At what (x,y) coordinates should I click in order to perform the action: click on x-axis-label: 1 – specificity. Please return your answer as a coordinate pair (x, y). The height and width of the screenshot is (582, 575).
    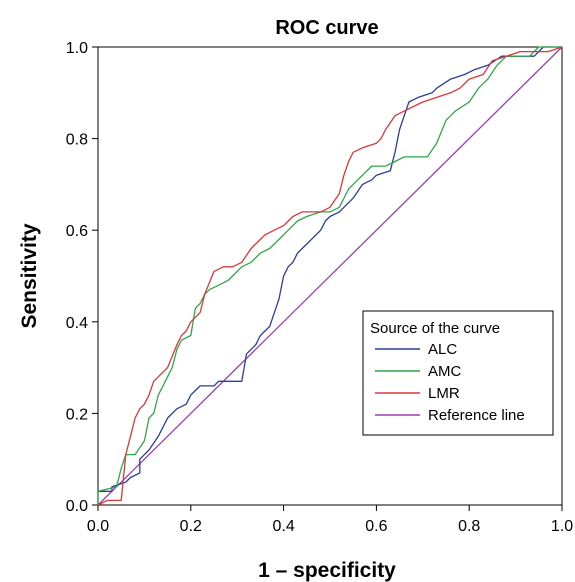
    Looking at the image, I should click on (327, 570).